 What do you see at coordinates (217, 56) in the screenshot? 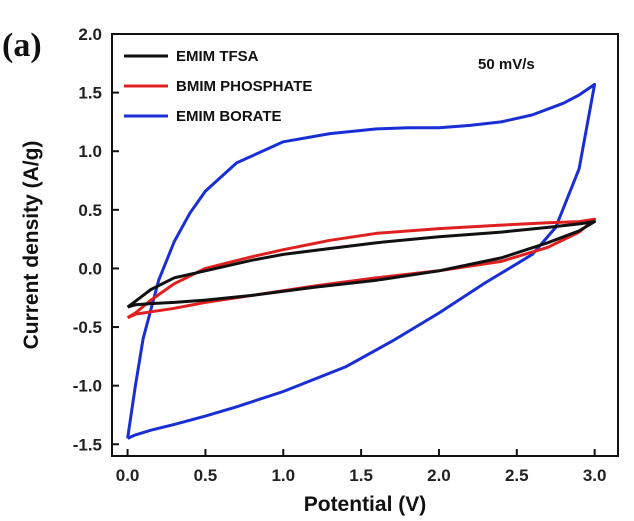
I see `legend-label-emim-tfsa: EMIM TFSA` at bounding box center [217, 56].